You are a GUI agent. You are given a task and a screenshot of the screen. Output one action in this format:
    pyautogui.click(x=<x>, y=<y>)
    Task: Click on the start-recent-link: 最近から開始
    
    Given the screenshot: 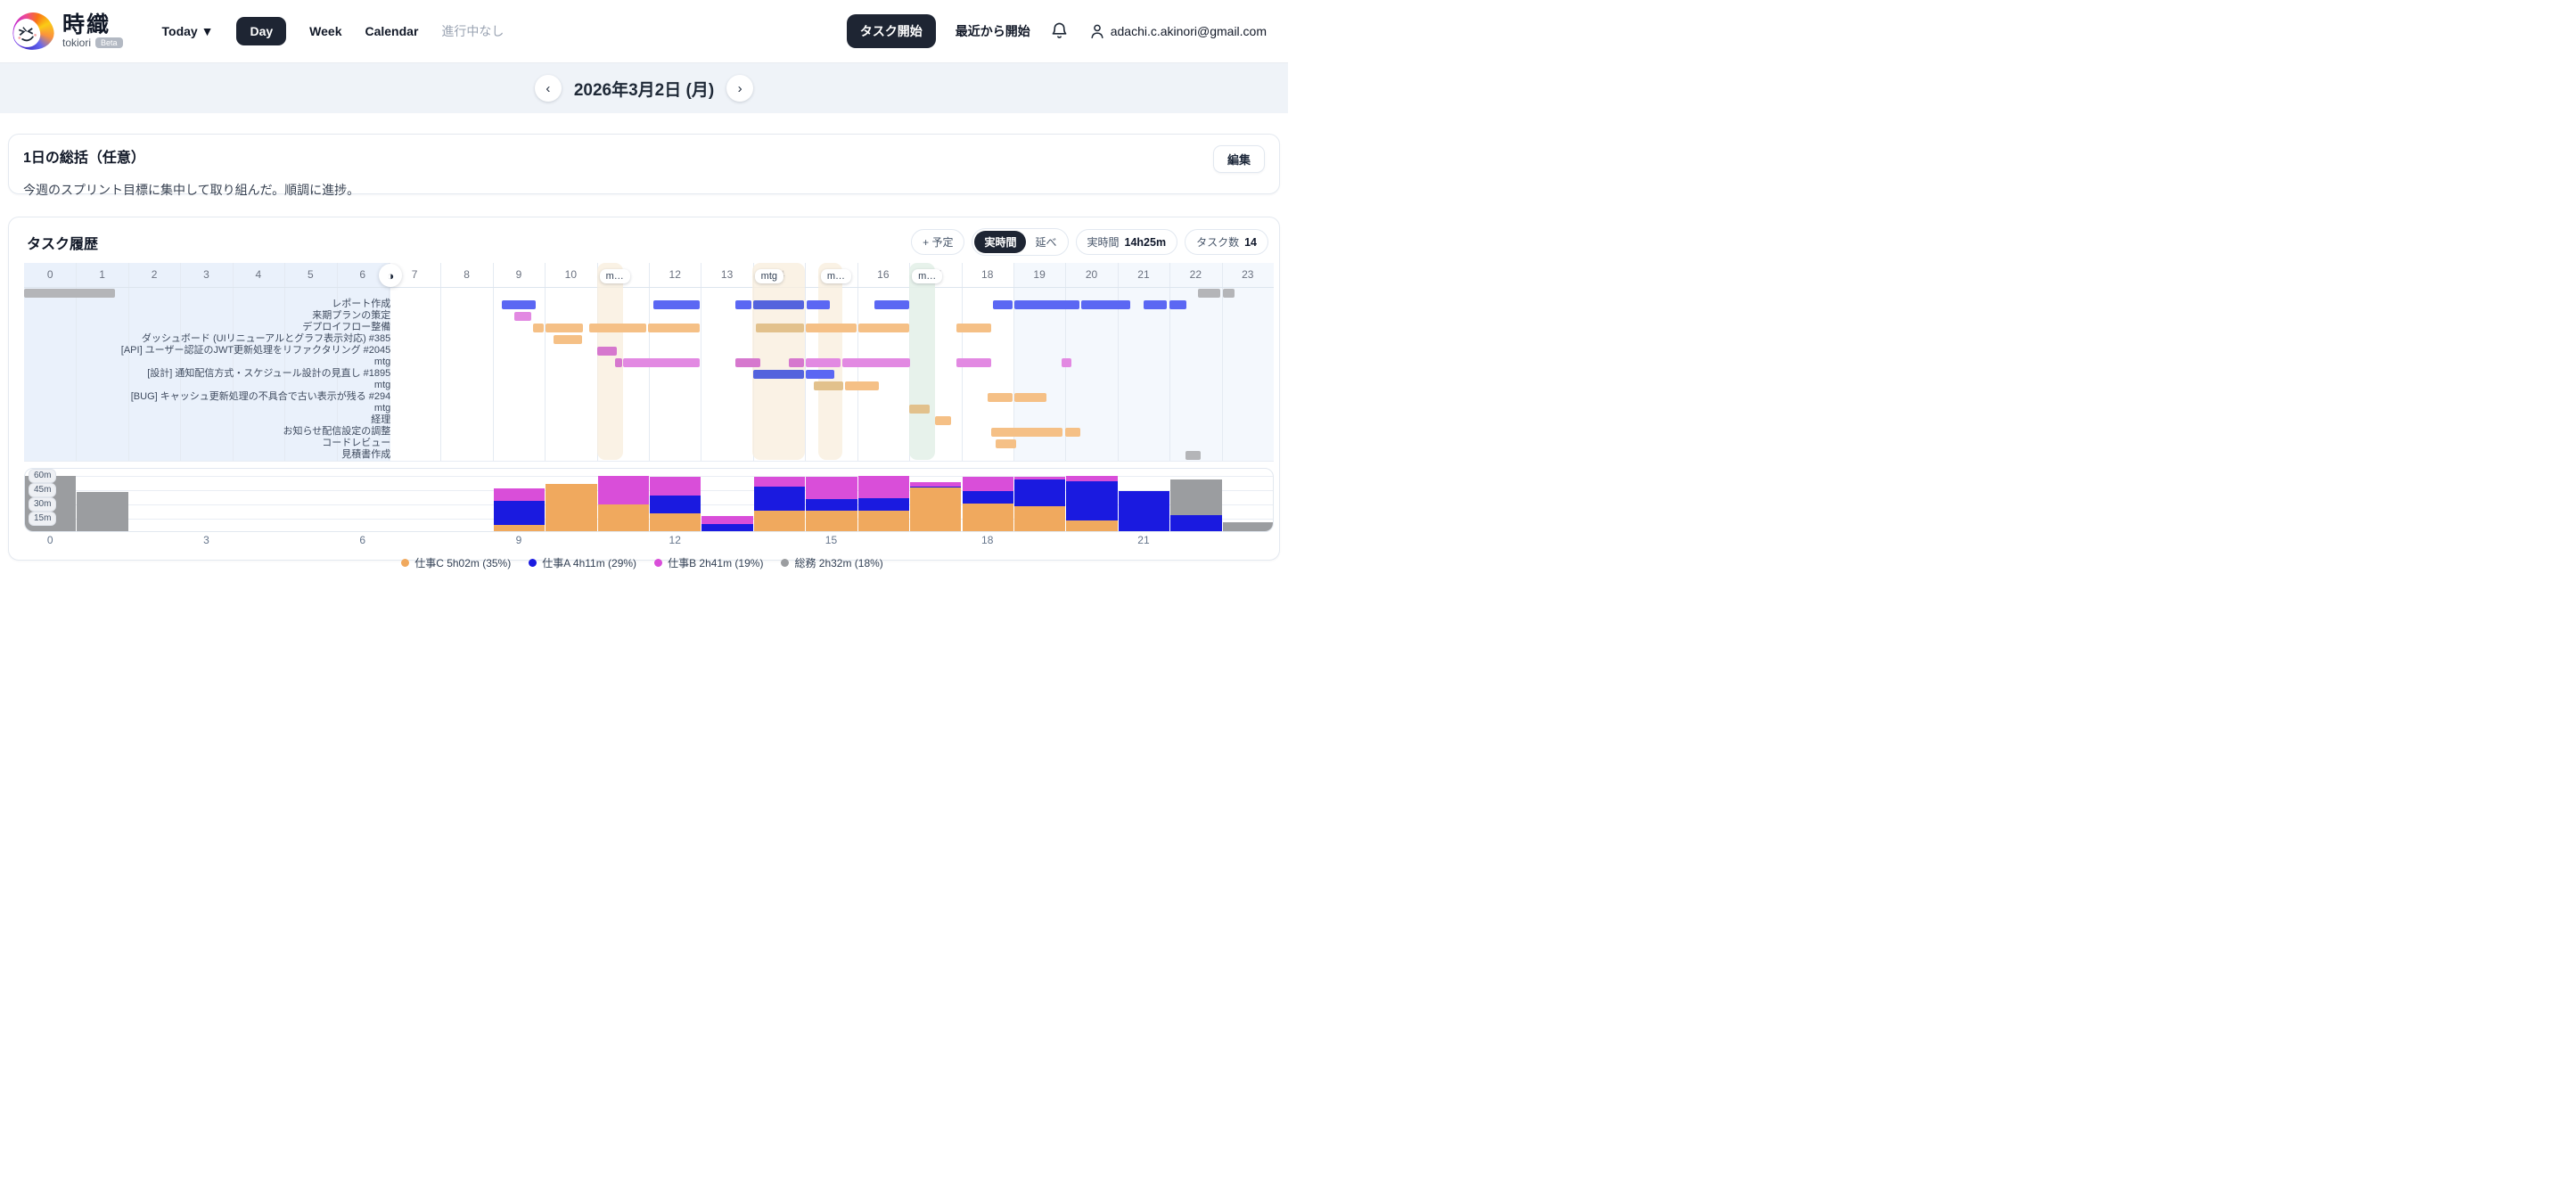 What is the action you would take?
    pyautogui.click(x=992, y=31)
    